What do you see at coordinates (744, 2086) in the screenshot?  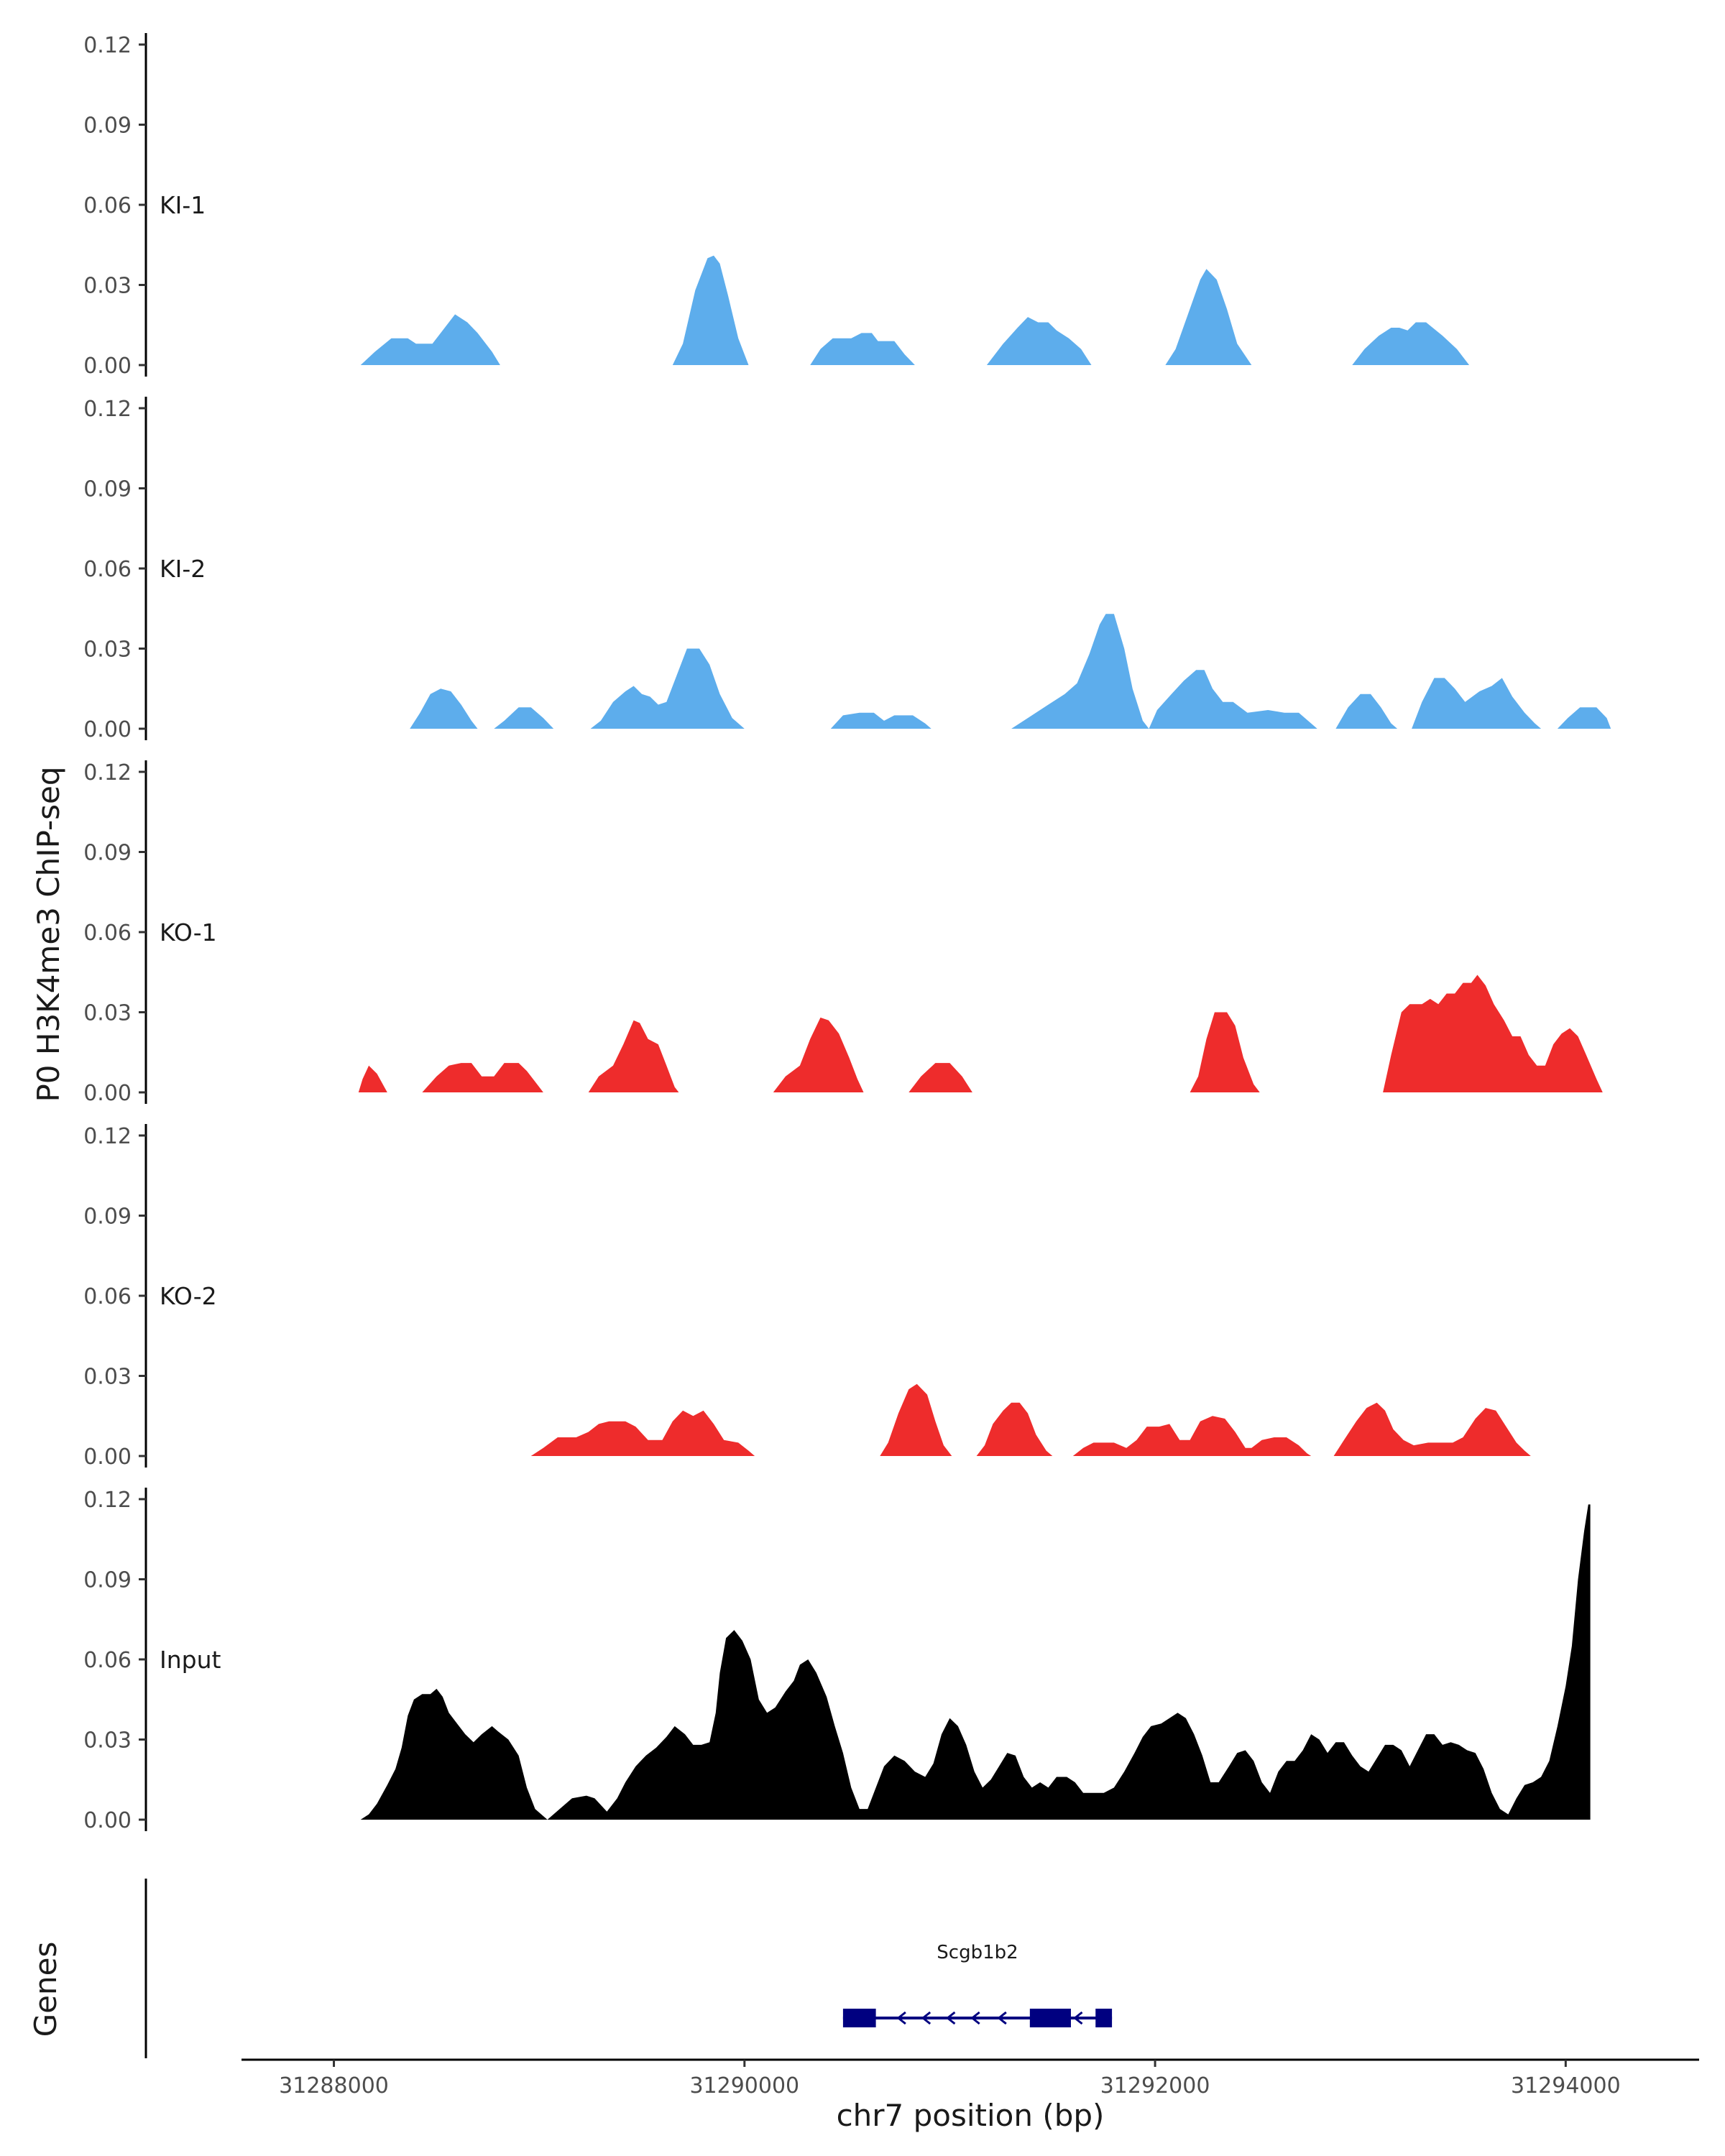 I see `x-tick-label: 31290000` at bounding box center [744, 2086].